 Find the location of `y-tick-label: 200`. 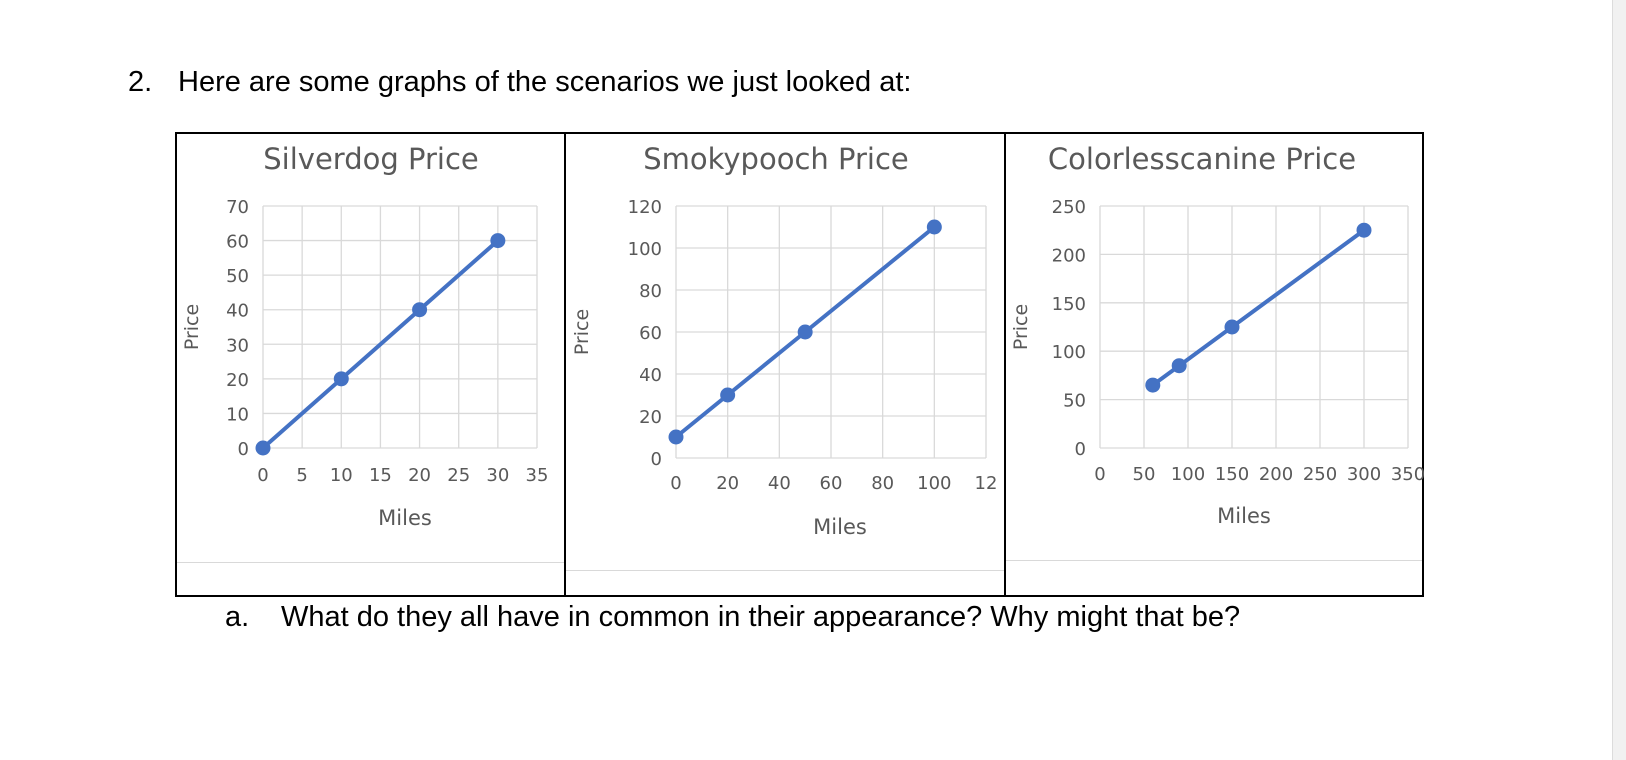

y-tick-label: 200 is located at coordinates (1069, 255).